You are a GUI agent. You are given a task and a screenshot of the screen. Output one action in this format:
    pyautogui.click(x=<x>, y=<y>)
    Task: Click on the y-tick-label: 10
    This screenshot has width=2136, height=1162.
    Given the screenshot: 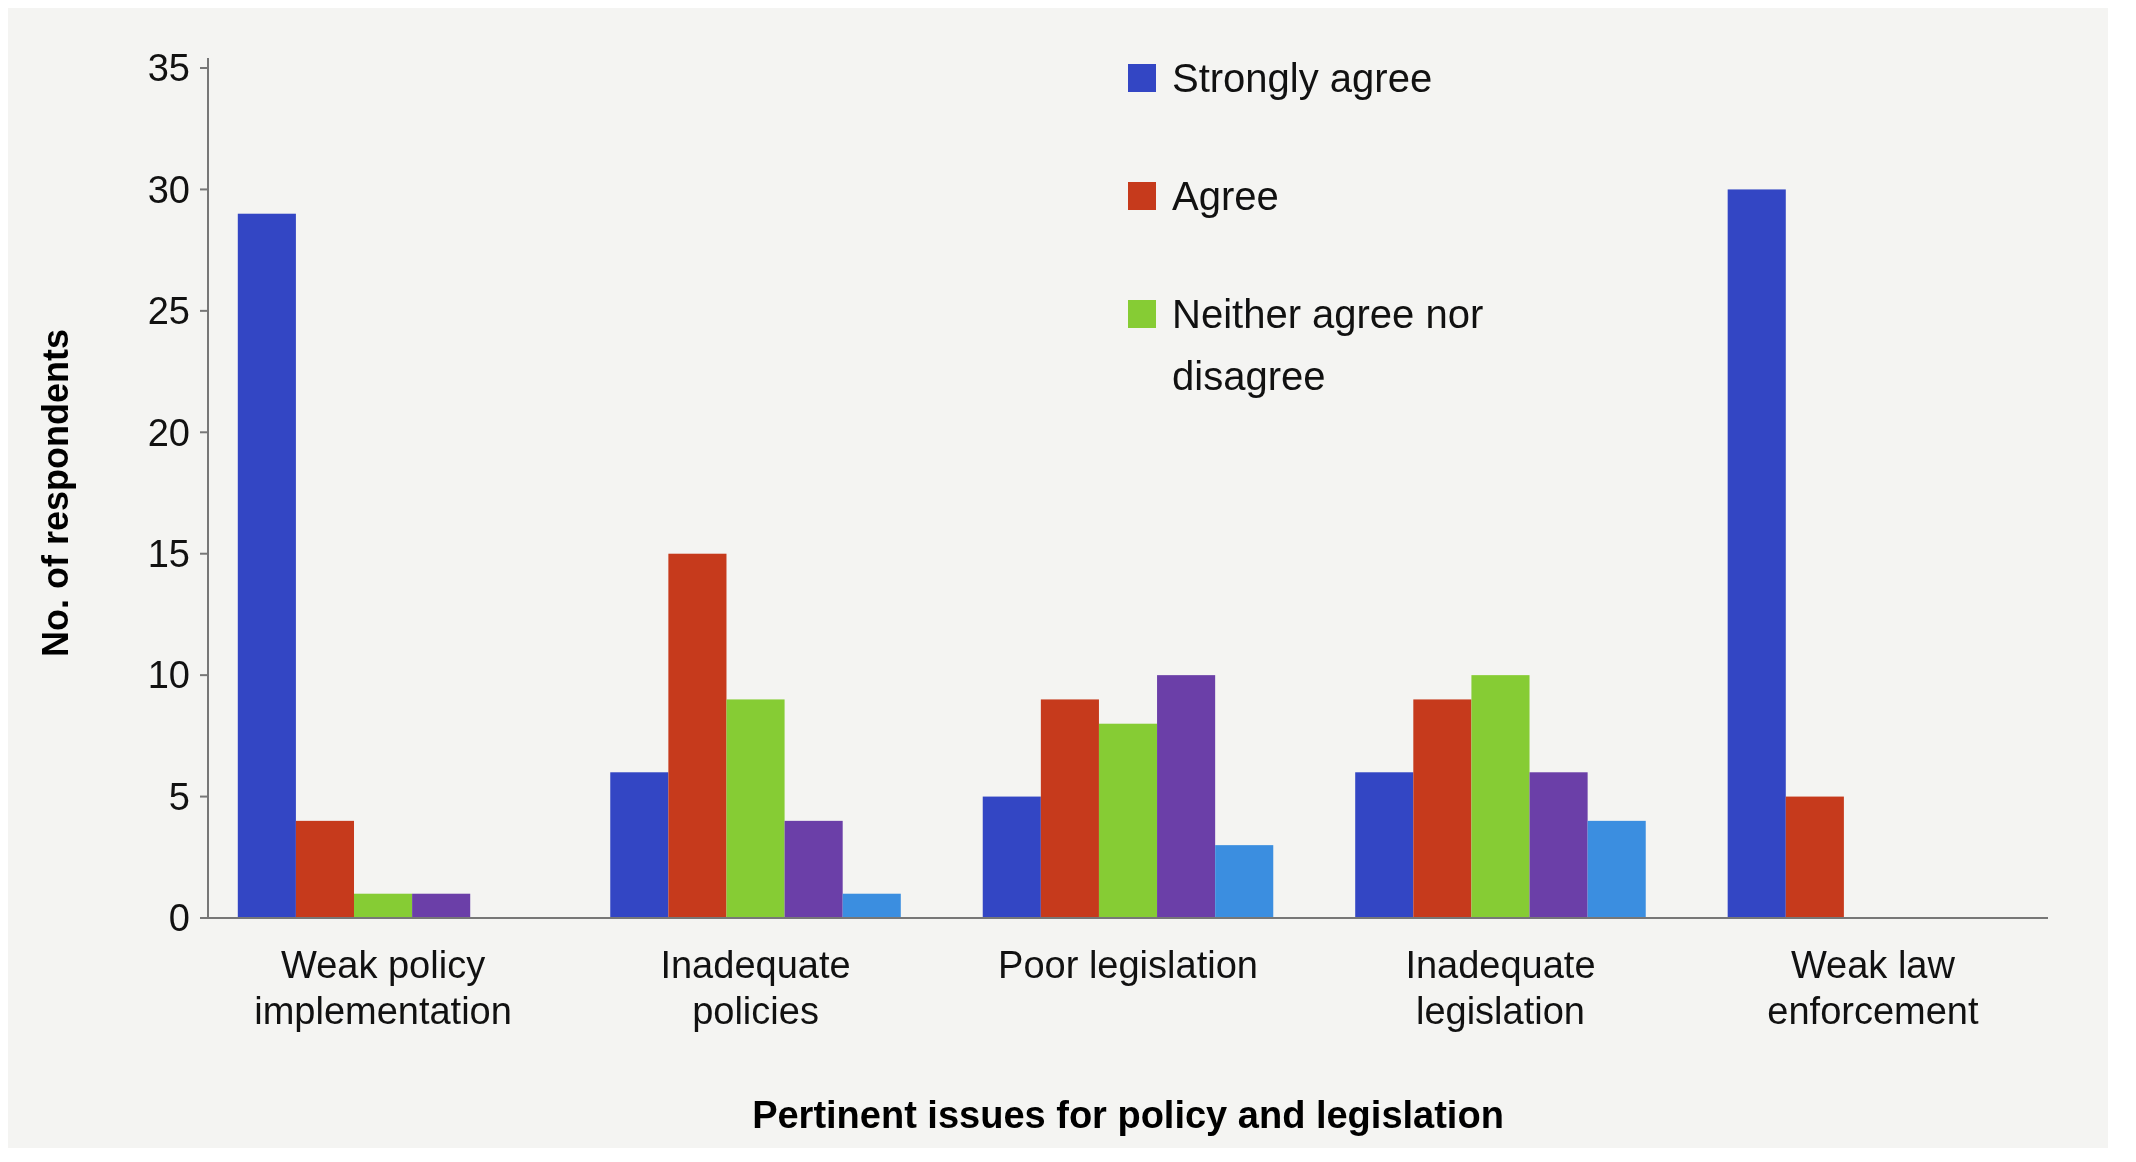 What is the action you would take?
    pyautogui.click(x=168, y=675)
    